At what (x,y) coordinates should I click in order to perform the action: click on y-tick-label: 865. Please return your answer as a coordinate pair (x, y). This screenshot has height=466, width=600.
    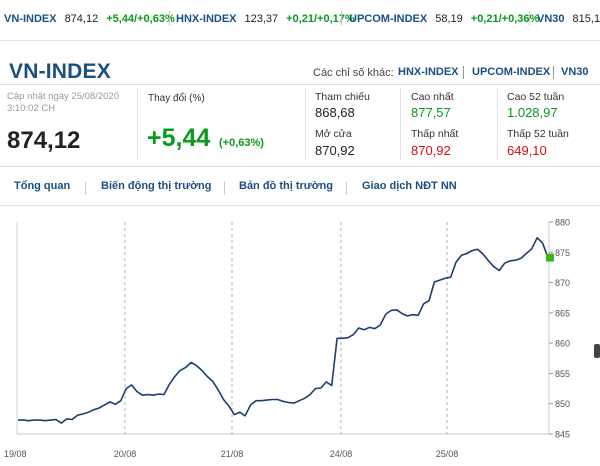
    Looking at the image, I should click on (562, 313).